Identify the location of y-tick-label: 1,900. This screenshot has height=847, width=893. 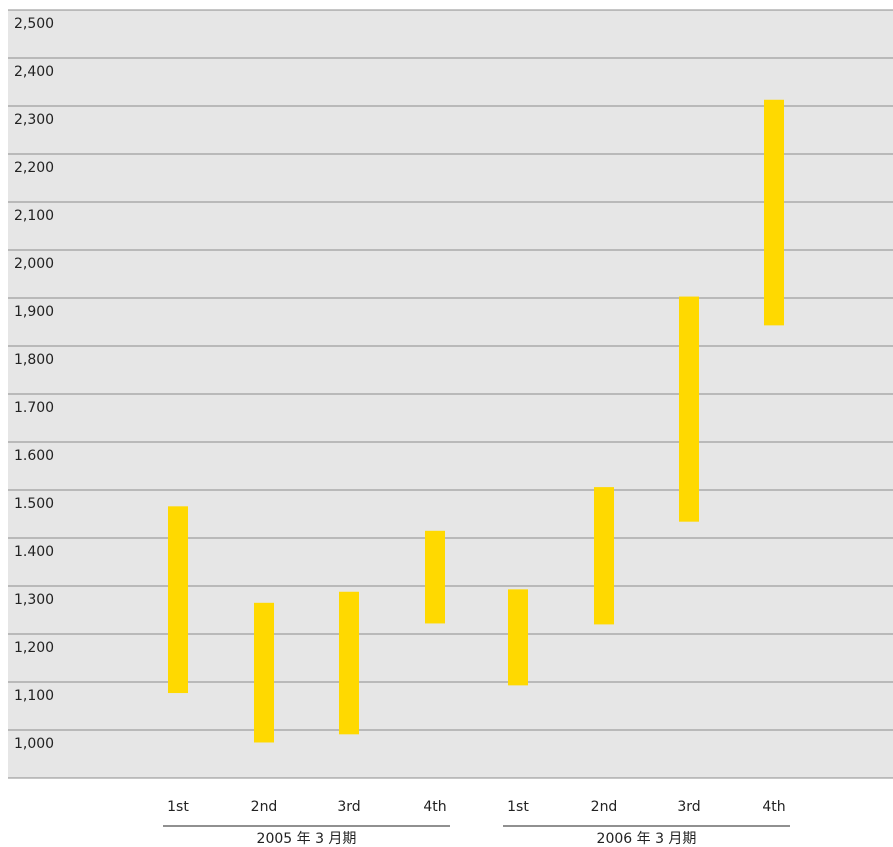
(34, 312).